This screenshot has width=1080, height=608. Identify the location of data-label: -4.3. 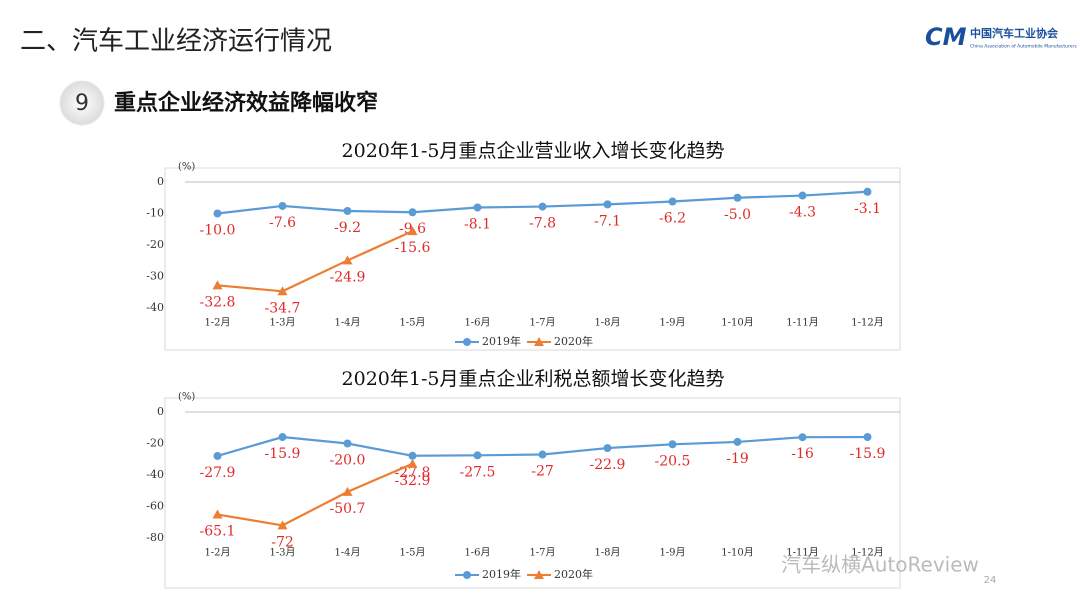
(802, 213).